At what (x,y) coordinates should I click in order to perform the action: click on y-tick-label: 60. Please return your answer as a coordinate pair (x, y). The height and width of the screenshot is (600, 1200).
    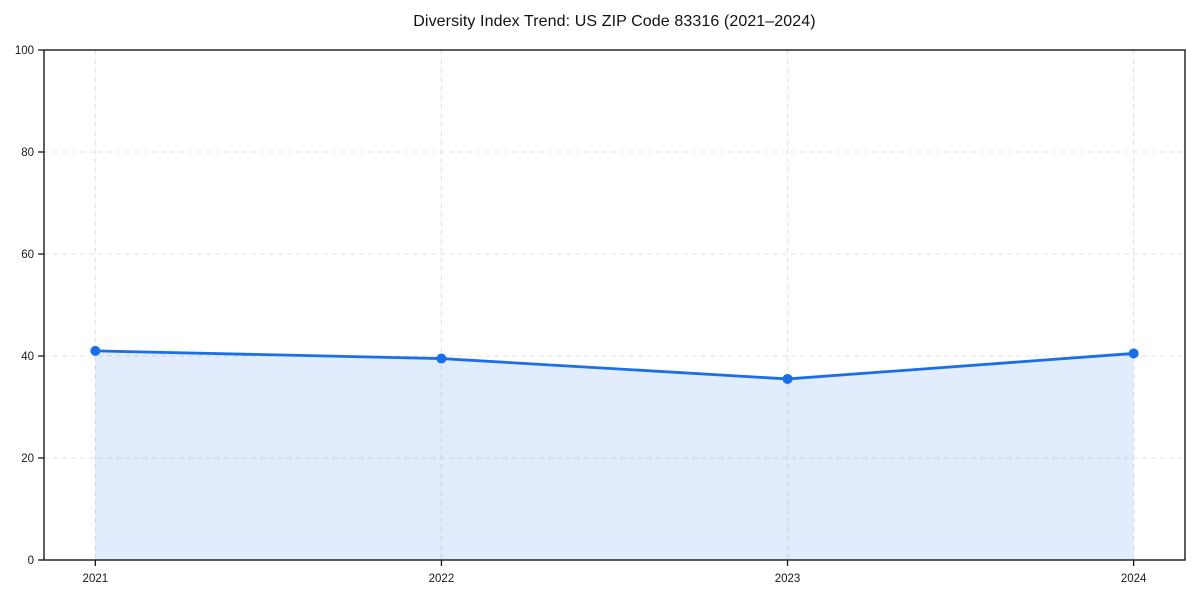
    Looking at the image, I should click on (27, 255).